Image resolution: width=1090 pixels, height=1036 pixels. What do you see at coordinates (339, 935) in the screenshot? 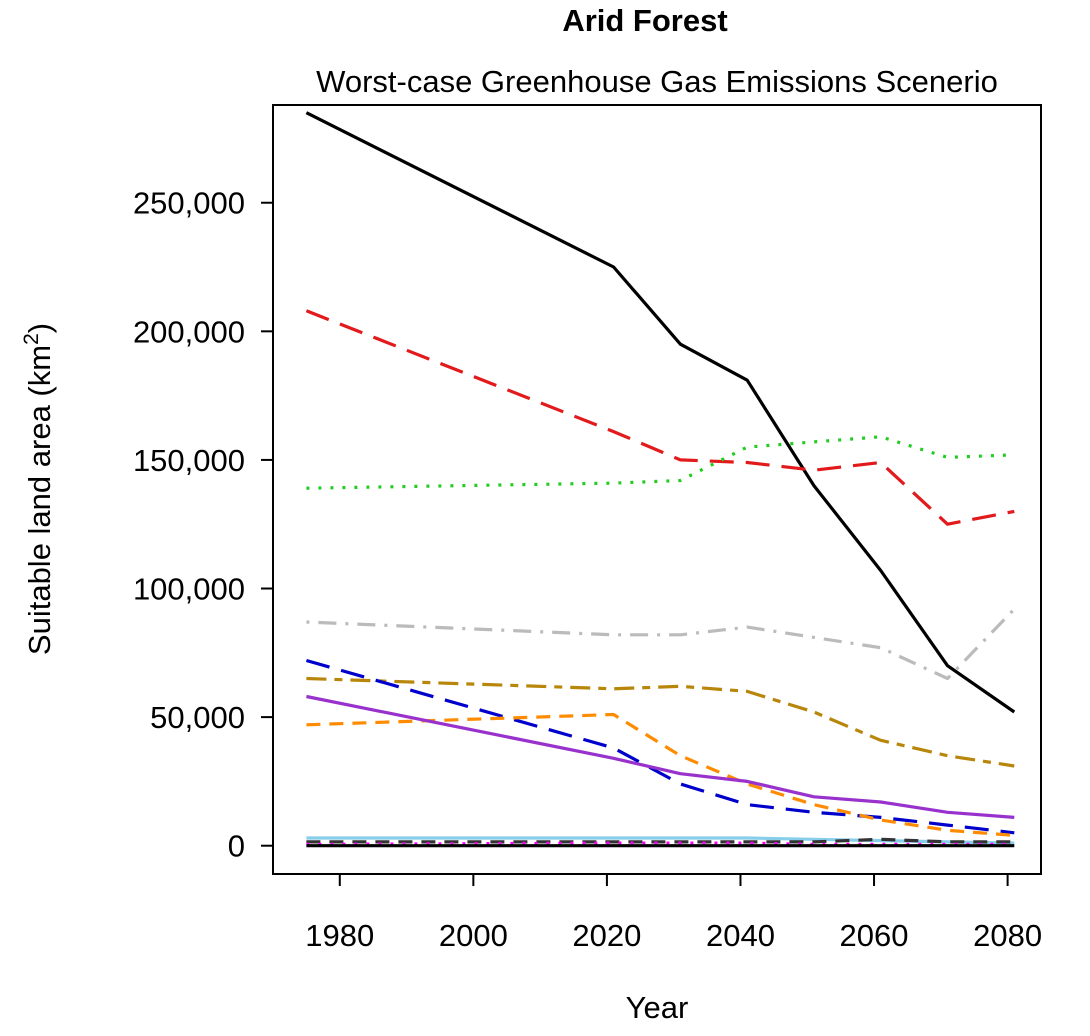
I see `x-tick-label: 1980` at bounding box center [339, 935].